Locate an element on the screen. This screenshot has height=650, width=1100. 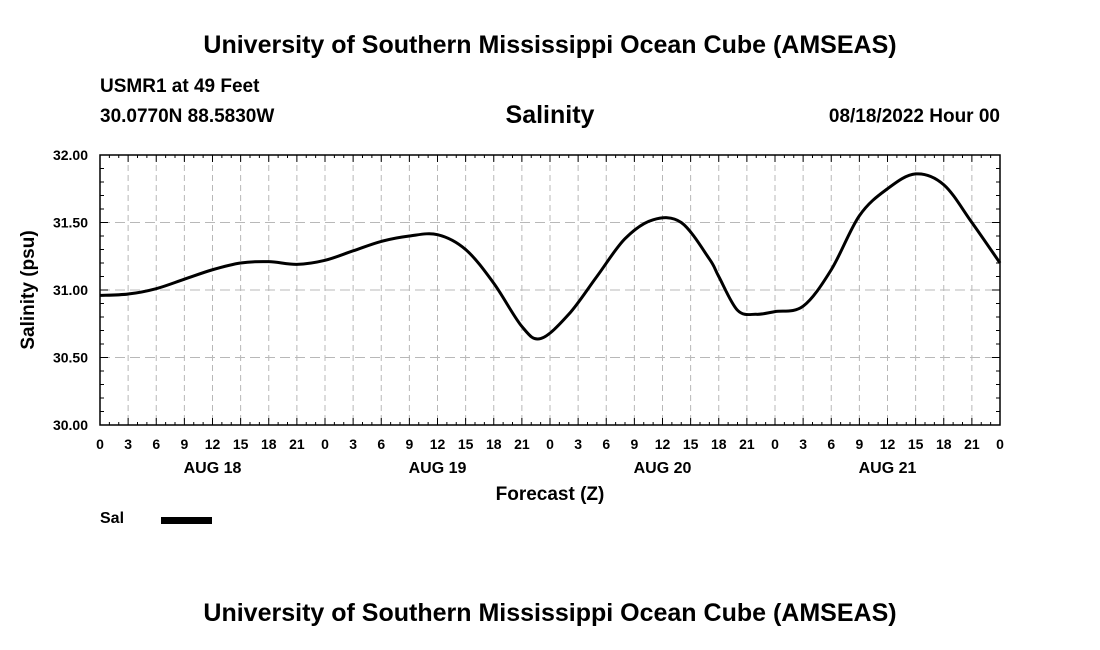
day-label: AUG 21 is located at coordinates (888, 468).